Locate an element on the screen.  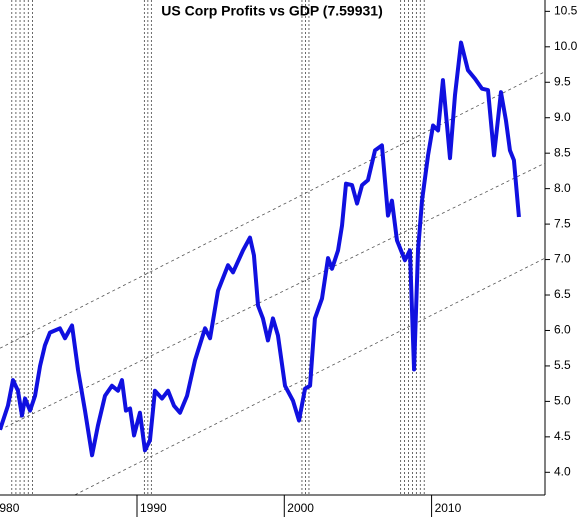
y-tick-label: 4.0 is located at coordinates (562, 471).